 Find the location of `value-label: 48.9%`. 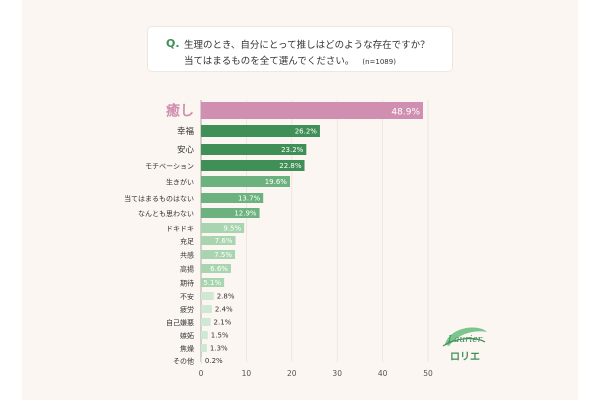

value-label: 48.9% is located at coordinates (405, 113).